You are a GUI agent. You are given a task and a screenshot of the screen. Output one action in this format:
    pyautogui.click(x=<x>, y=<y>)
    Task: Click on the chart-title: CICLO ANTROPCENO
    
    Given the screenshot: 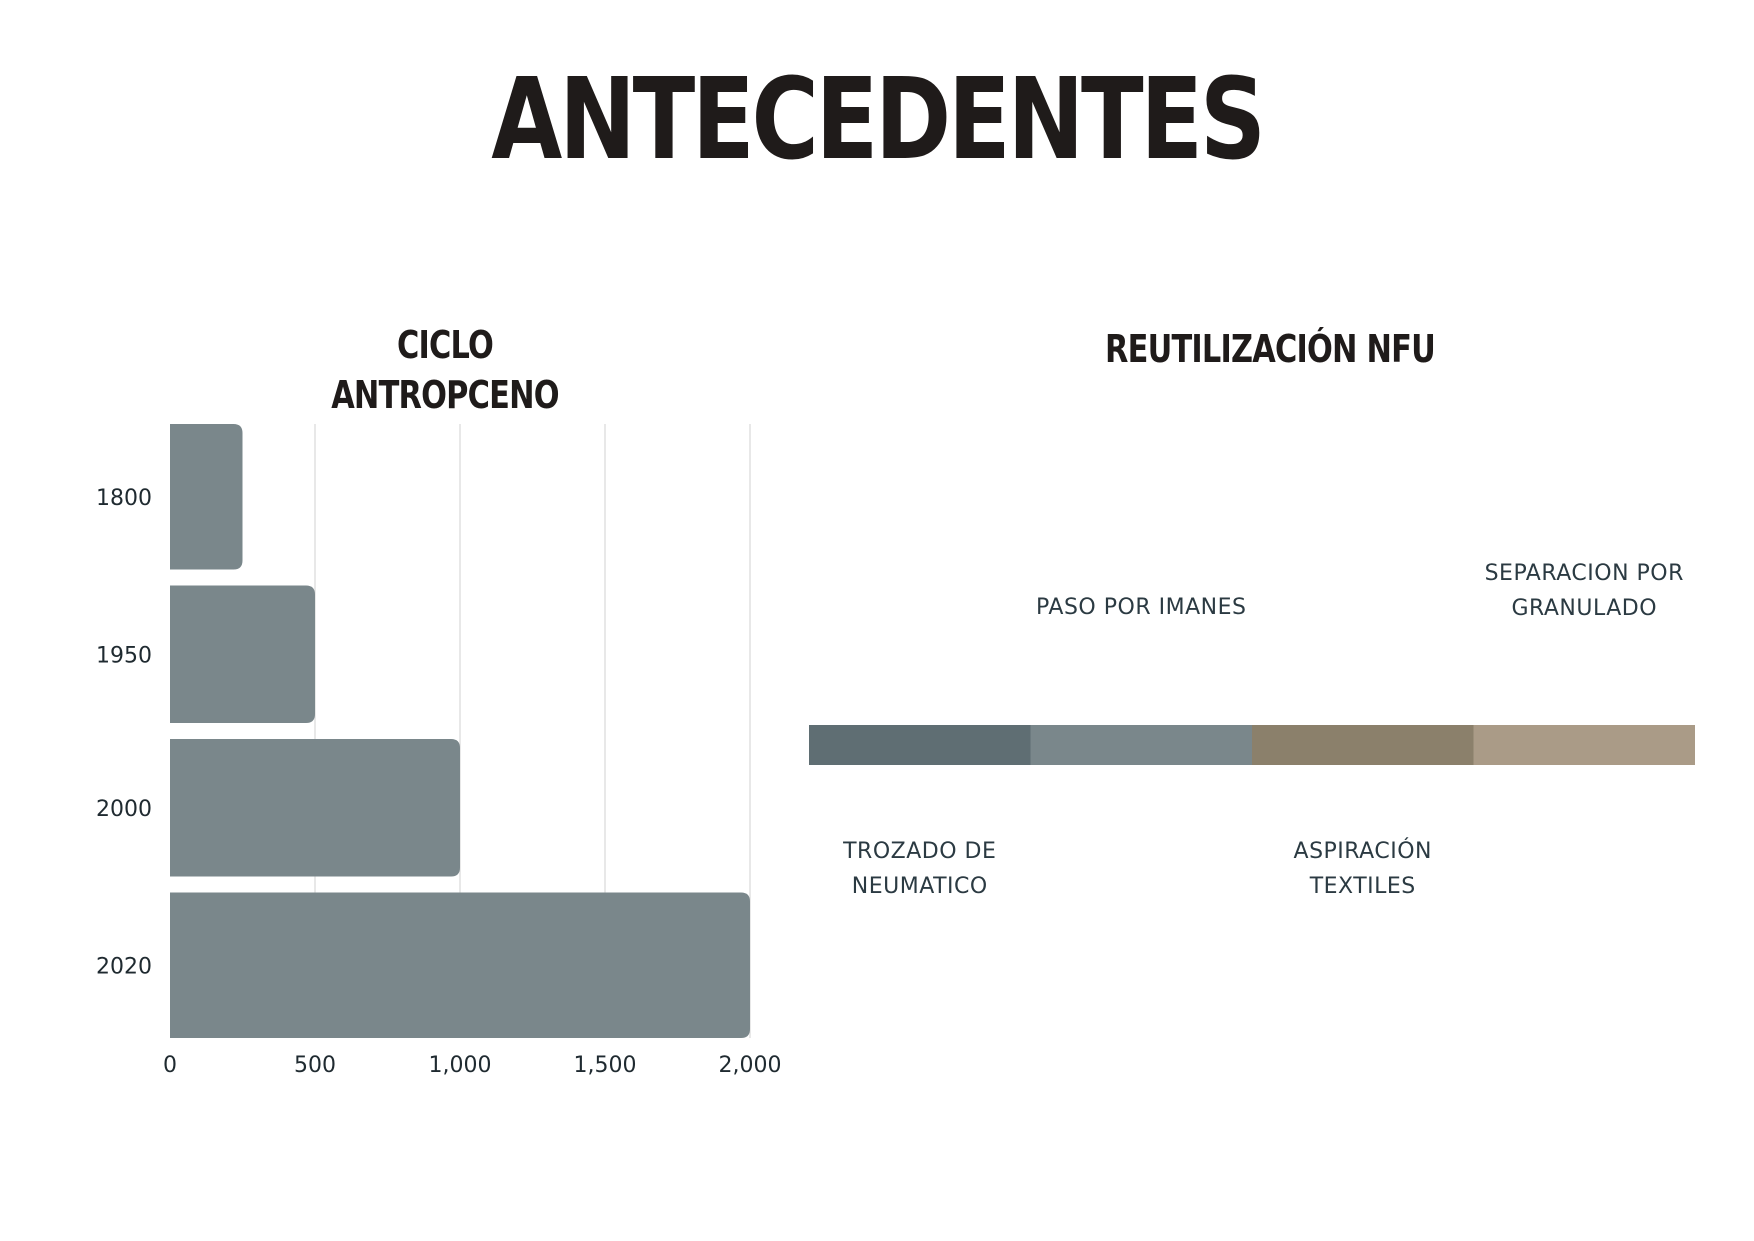 What is the action you would take?
    pyautogui.click(x=445, y=370)
    